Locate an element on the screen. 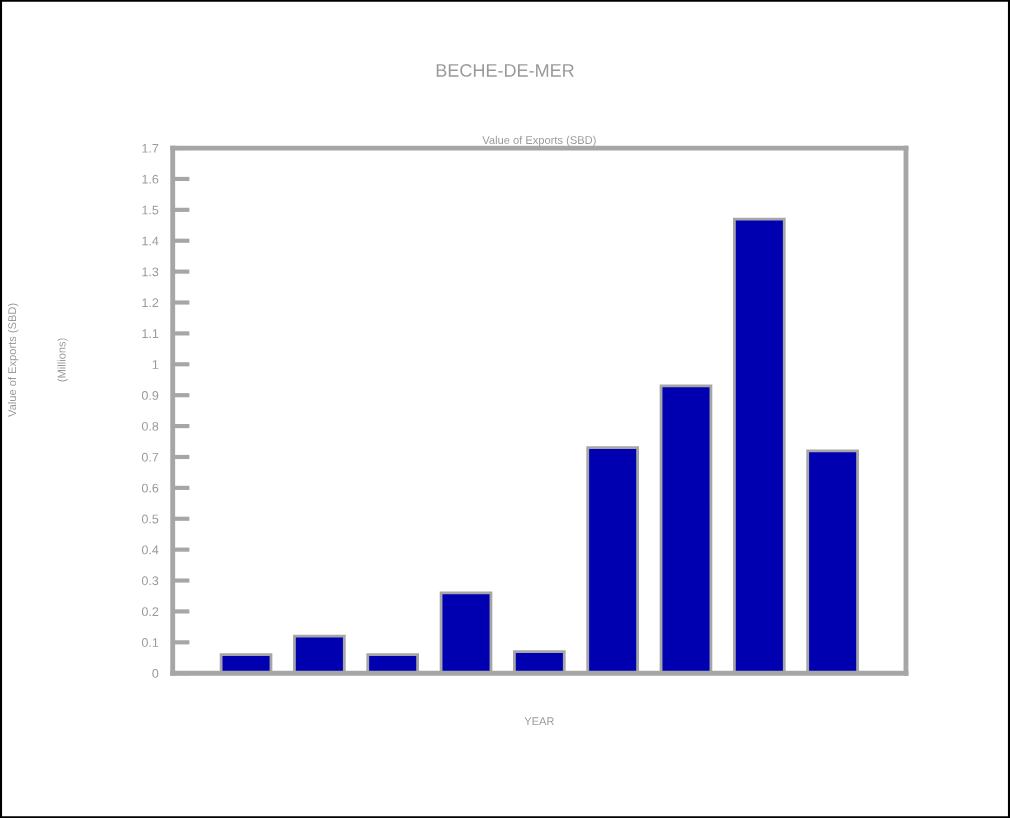  y-tick-label: 1.5 is located at coordinates (150, 210).